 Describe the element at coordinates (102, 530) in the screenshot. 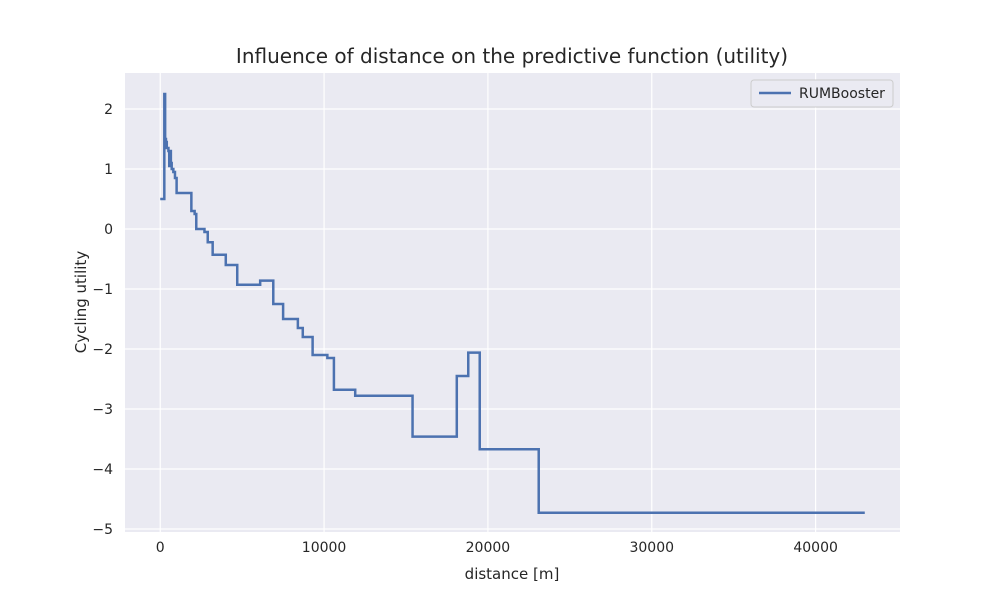

I see `y-tick-label: −5` at that location.